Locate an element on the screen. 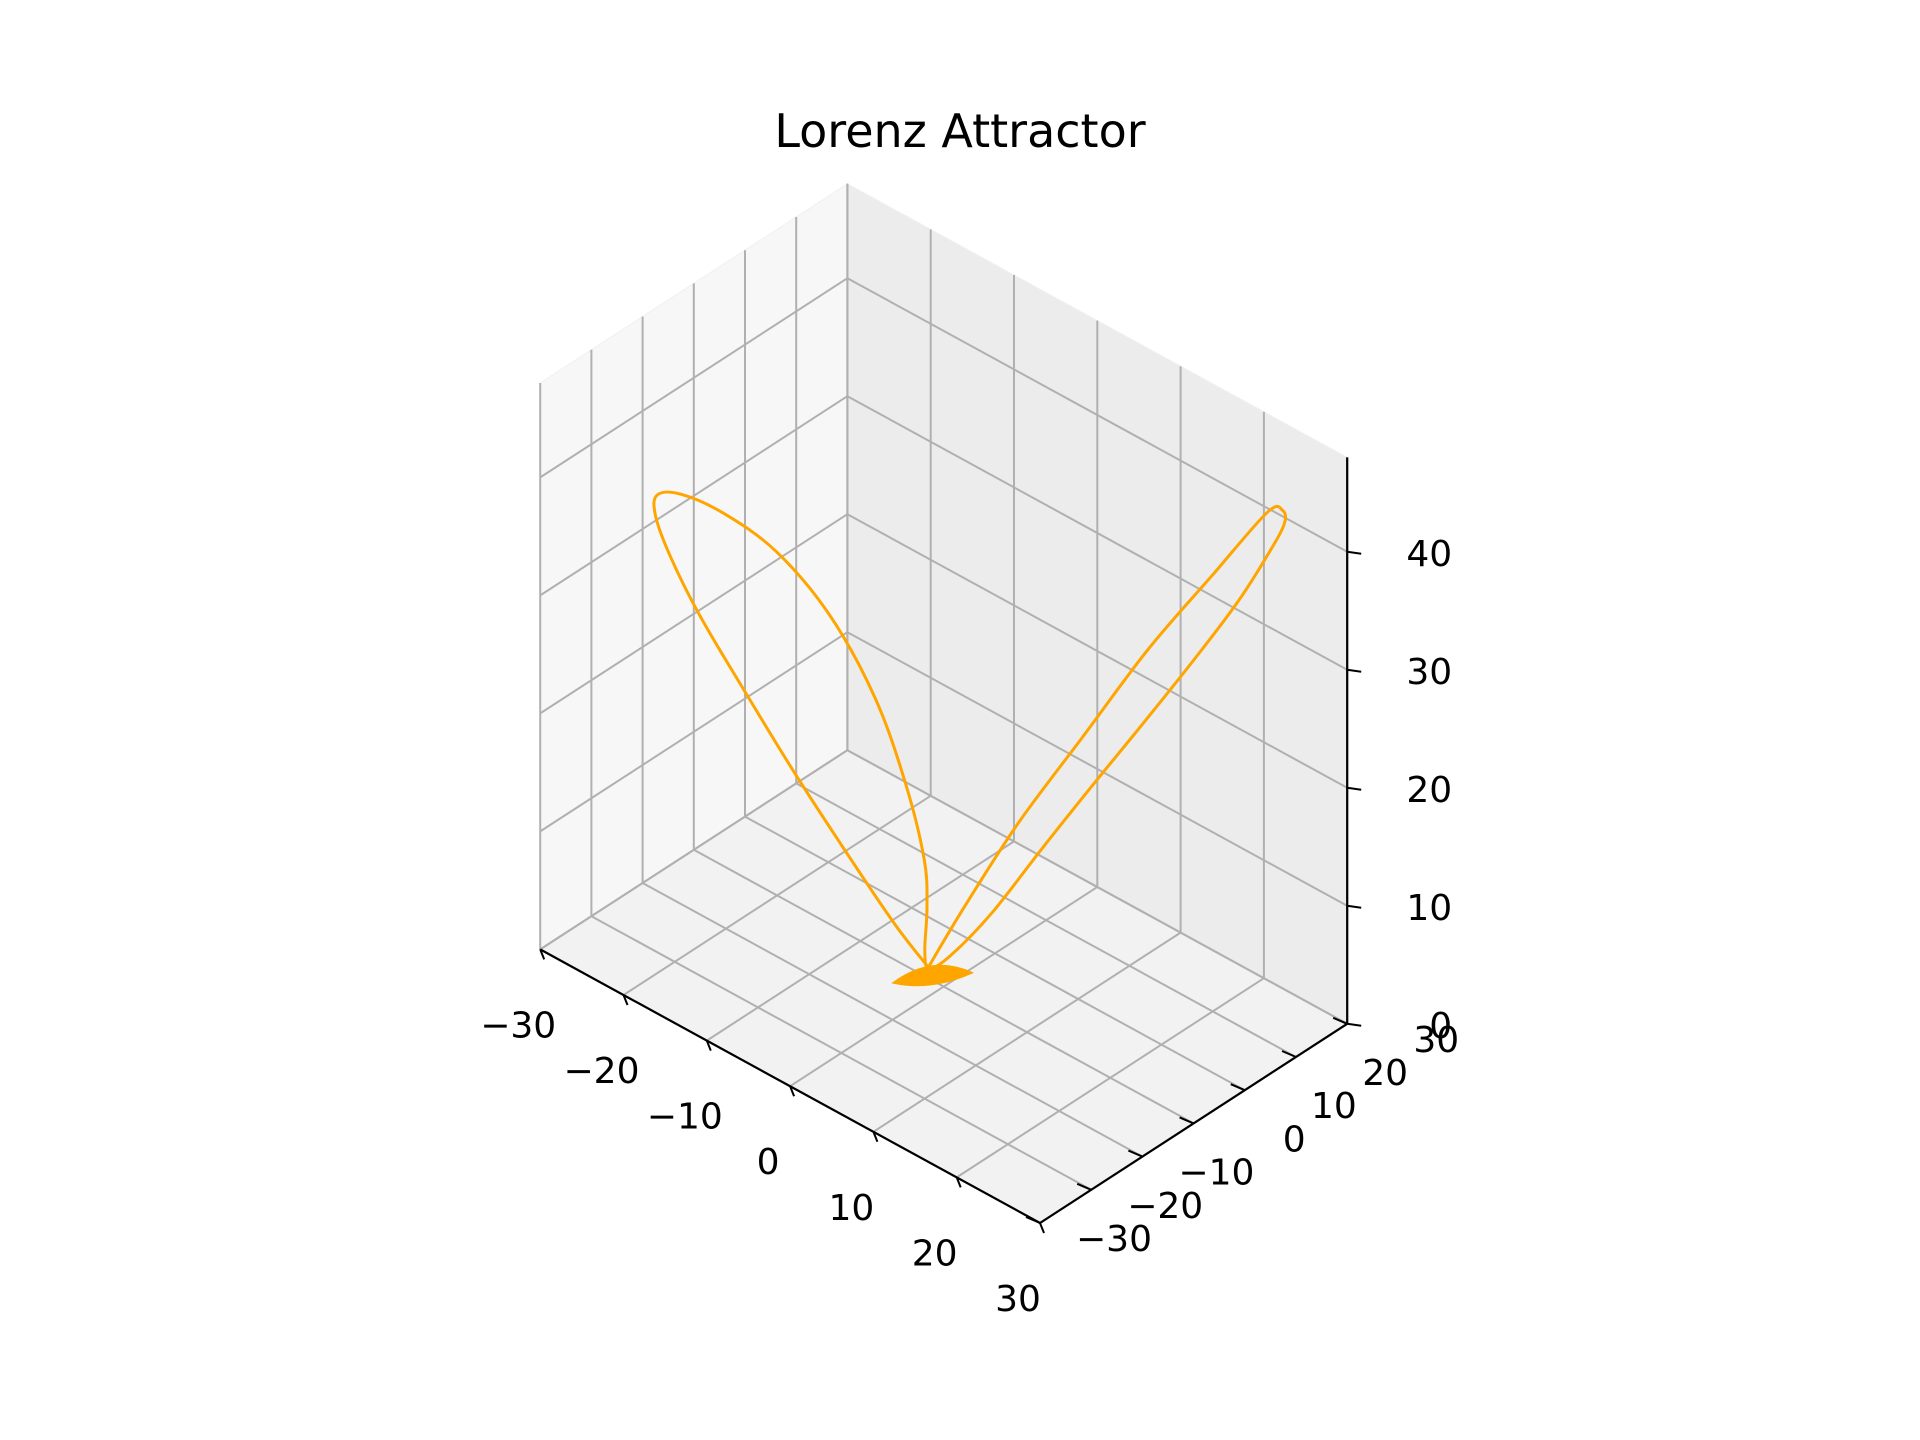 This screenshot has width=1920, height=1440. y-tick-label: 20 is located at coordinates (1385, 1073).